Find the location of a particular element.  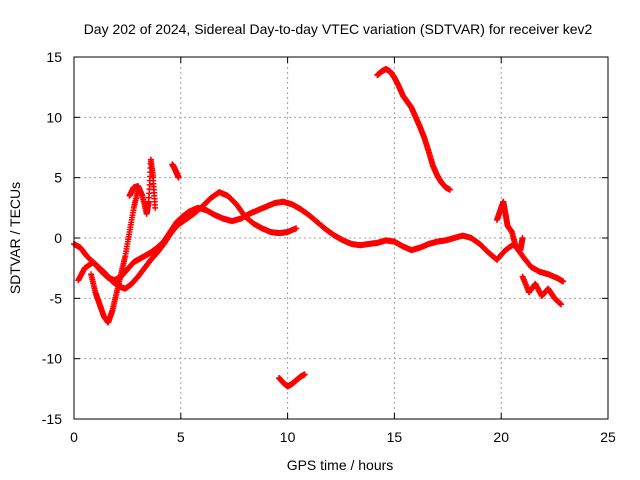

series-segment-c is located at coordinates (115, 256).